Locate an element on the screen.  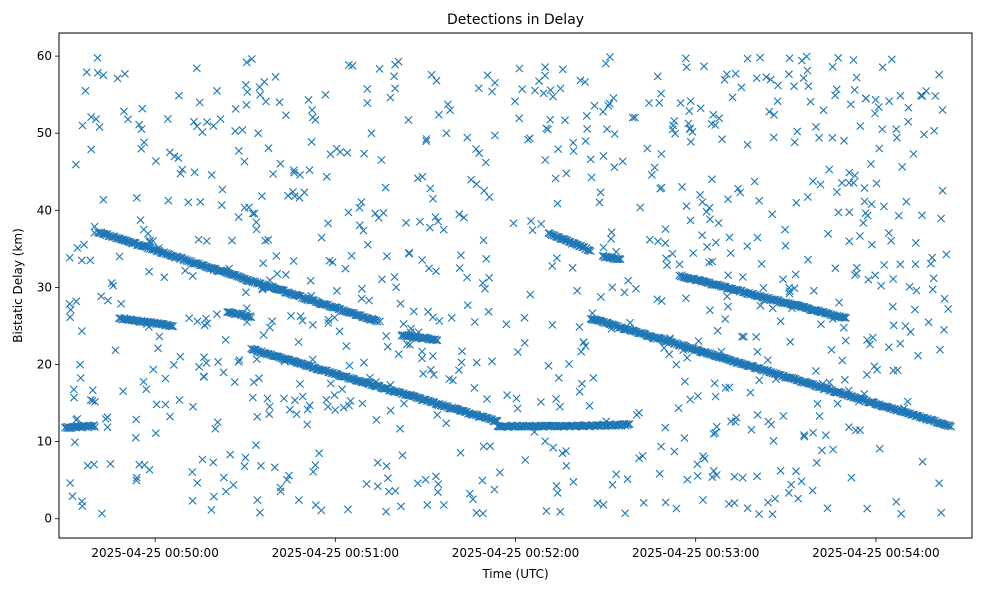
y-axis: 0 10 20 30 40 50 60 is located at coordinates (48, 287).